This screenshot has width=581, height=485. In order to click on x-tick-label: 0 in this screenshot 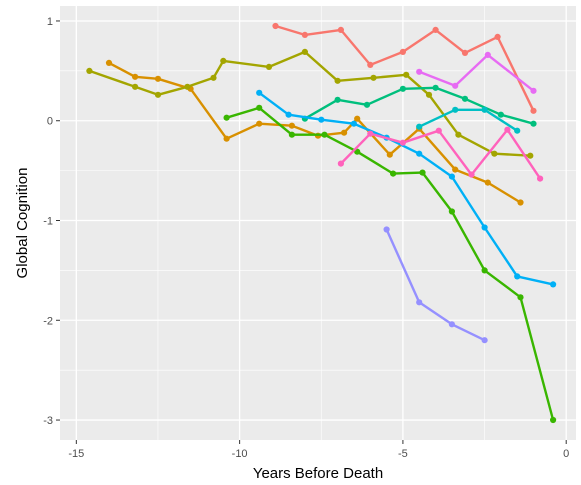, I will do `click(566, 454)`.